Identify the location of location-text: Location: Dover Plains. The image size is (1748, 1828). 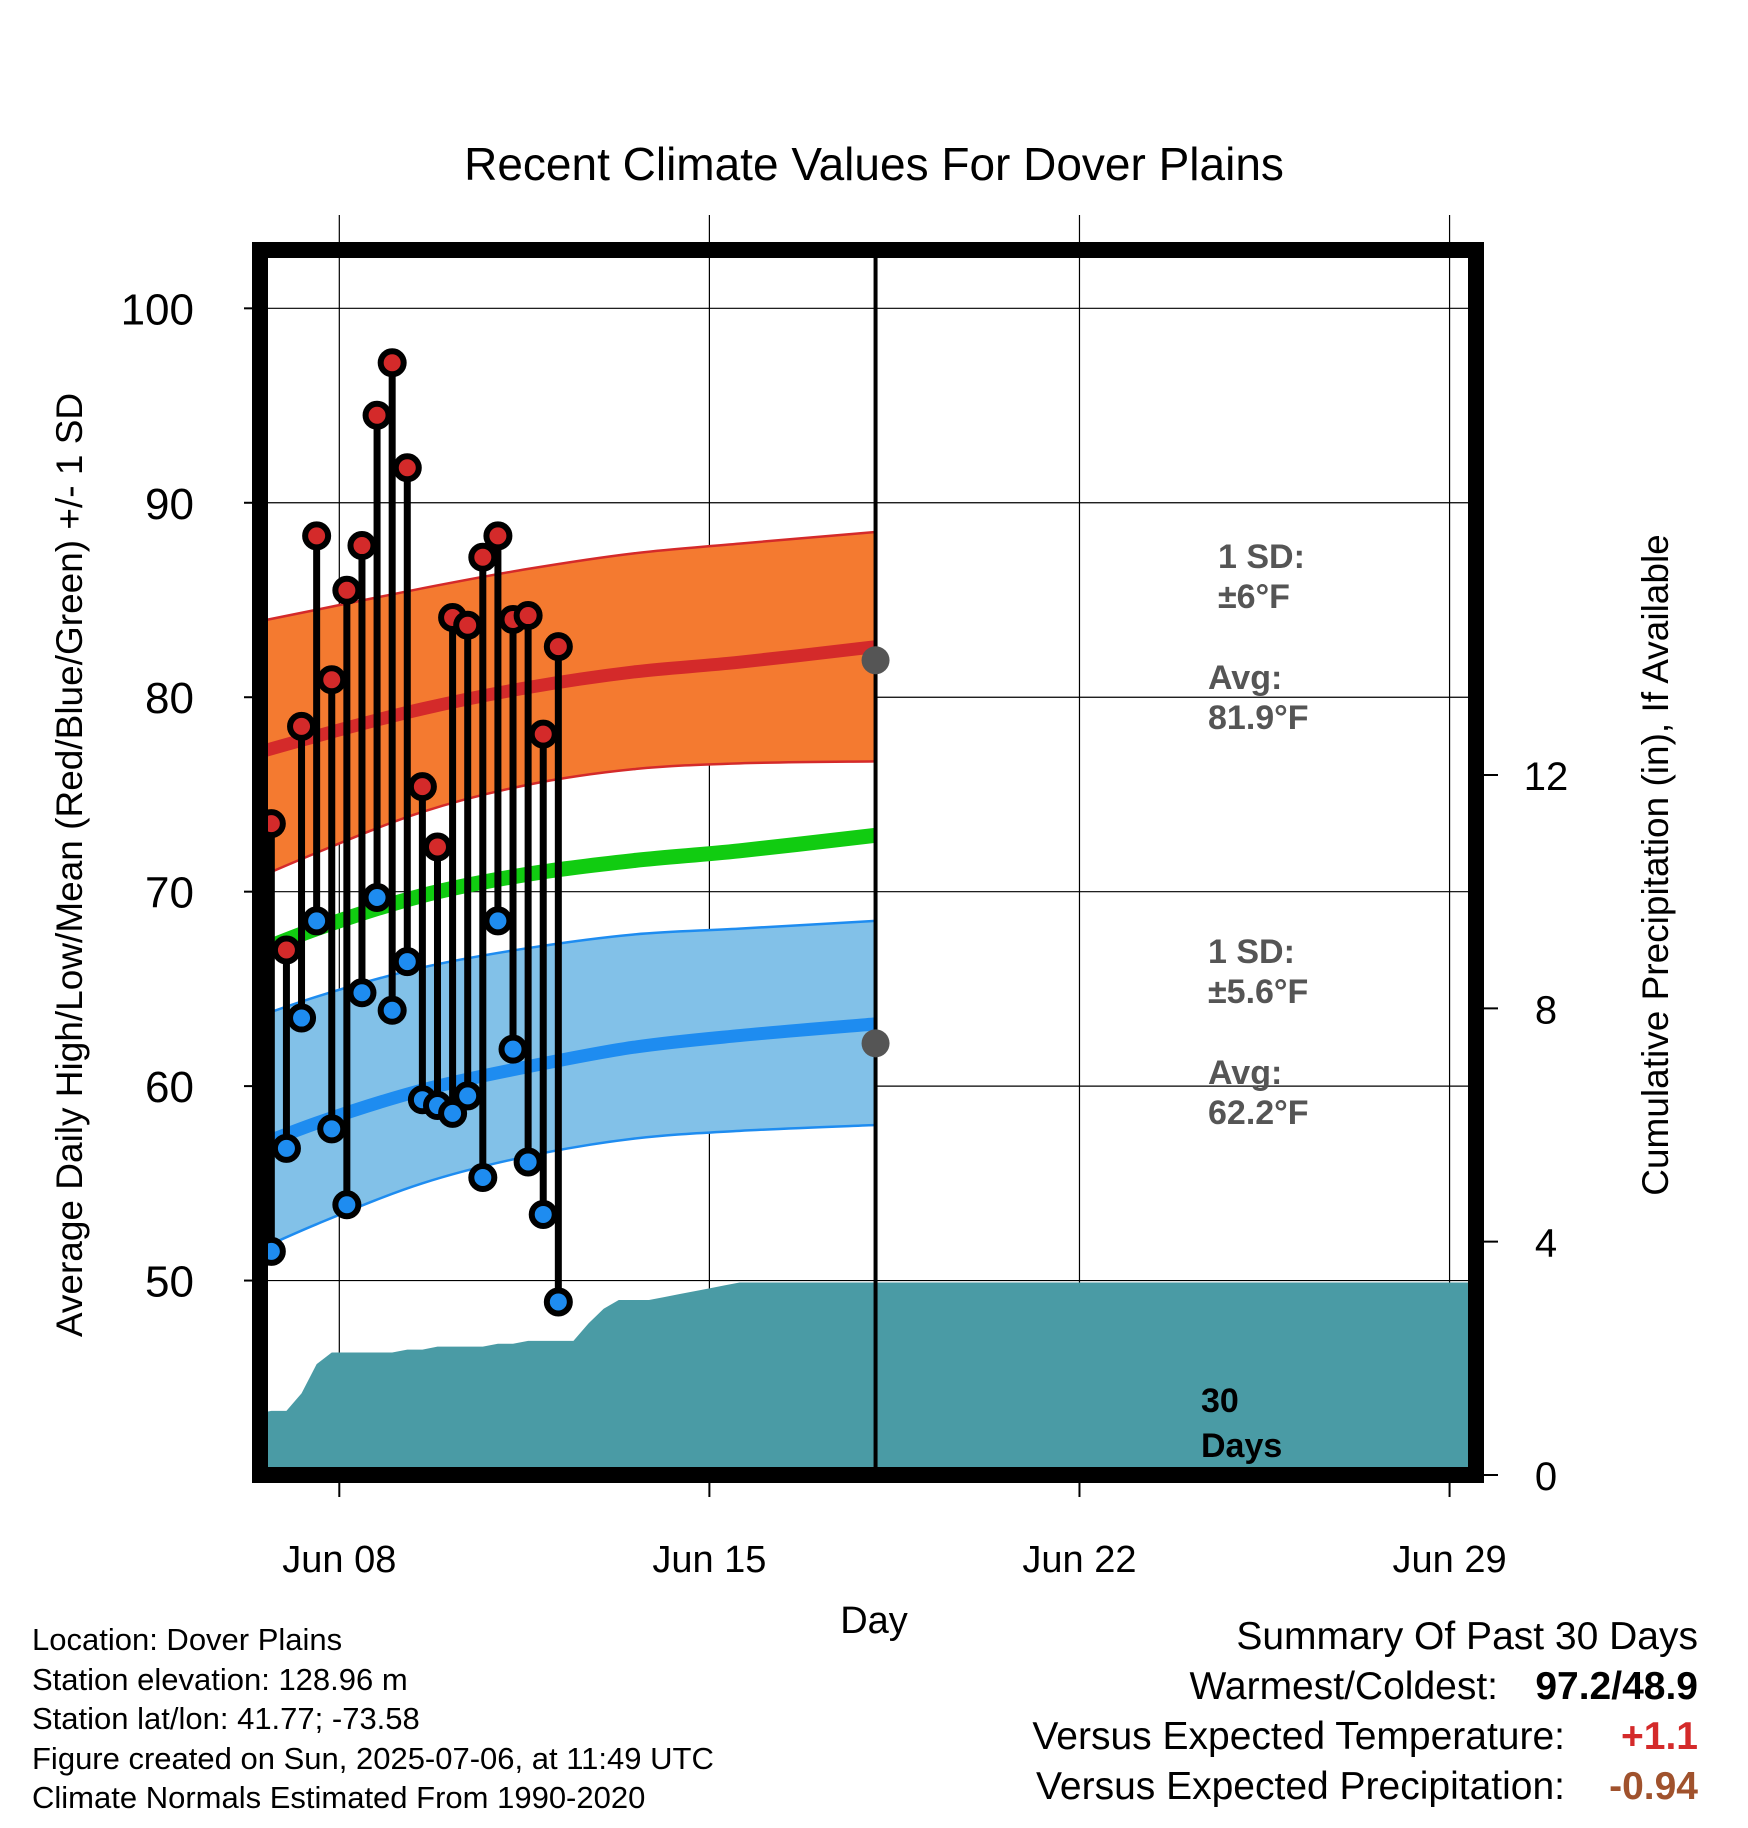
(187, 1639).